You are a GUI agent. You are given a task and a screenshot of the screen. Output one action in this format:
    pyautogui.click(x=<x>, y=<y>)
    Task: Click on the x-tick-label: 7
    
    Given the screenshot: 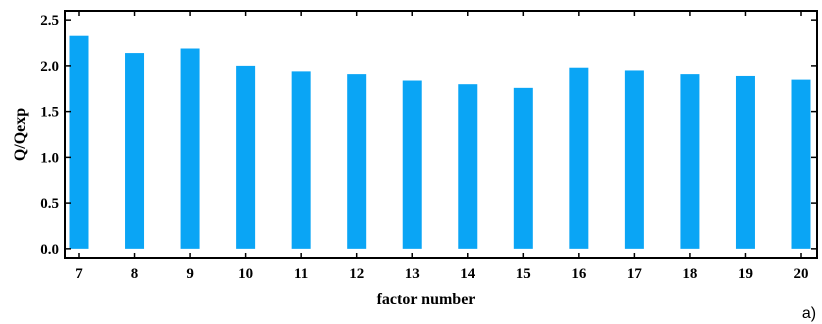 What is the action you would take?
    pyautogui.click(x=79, y=274)
    